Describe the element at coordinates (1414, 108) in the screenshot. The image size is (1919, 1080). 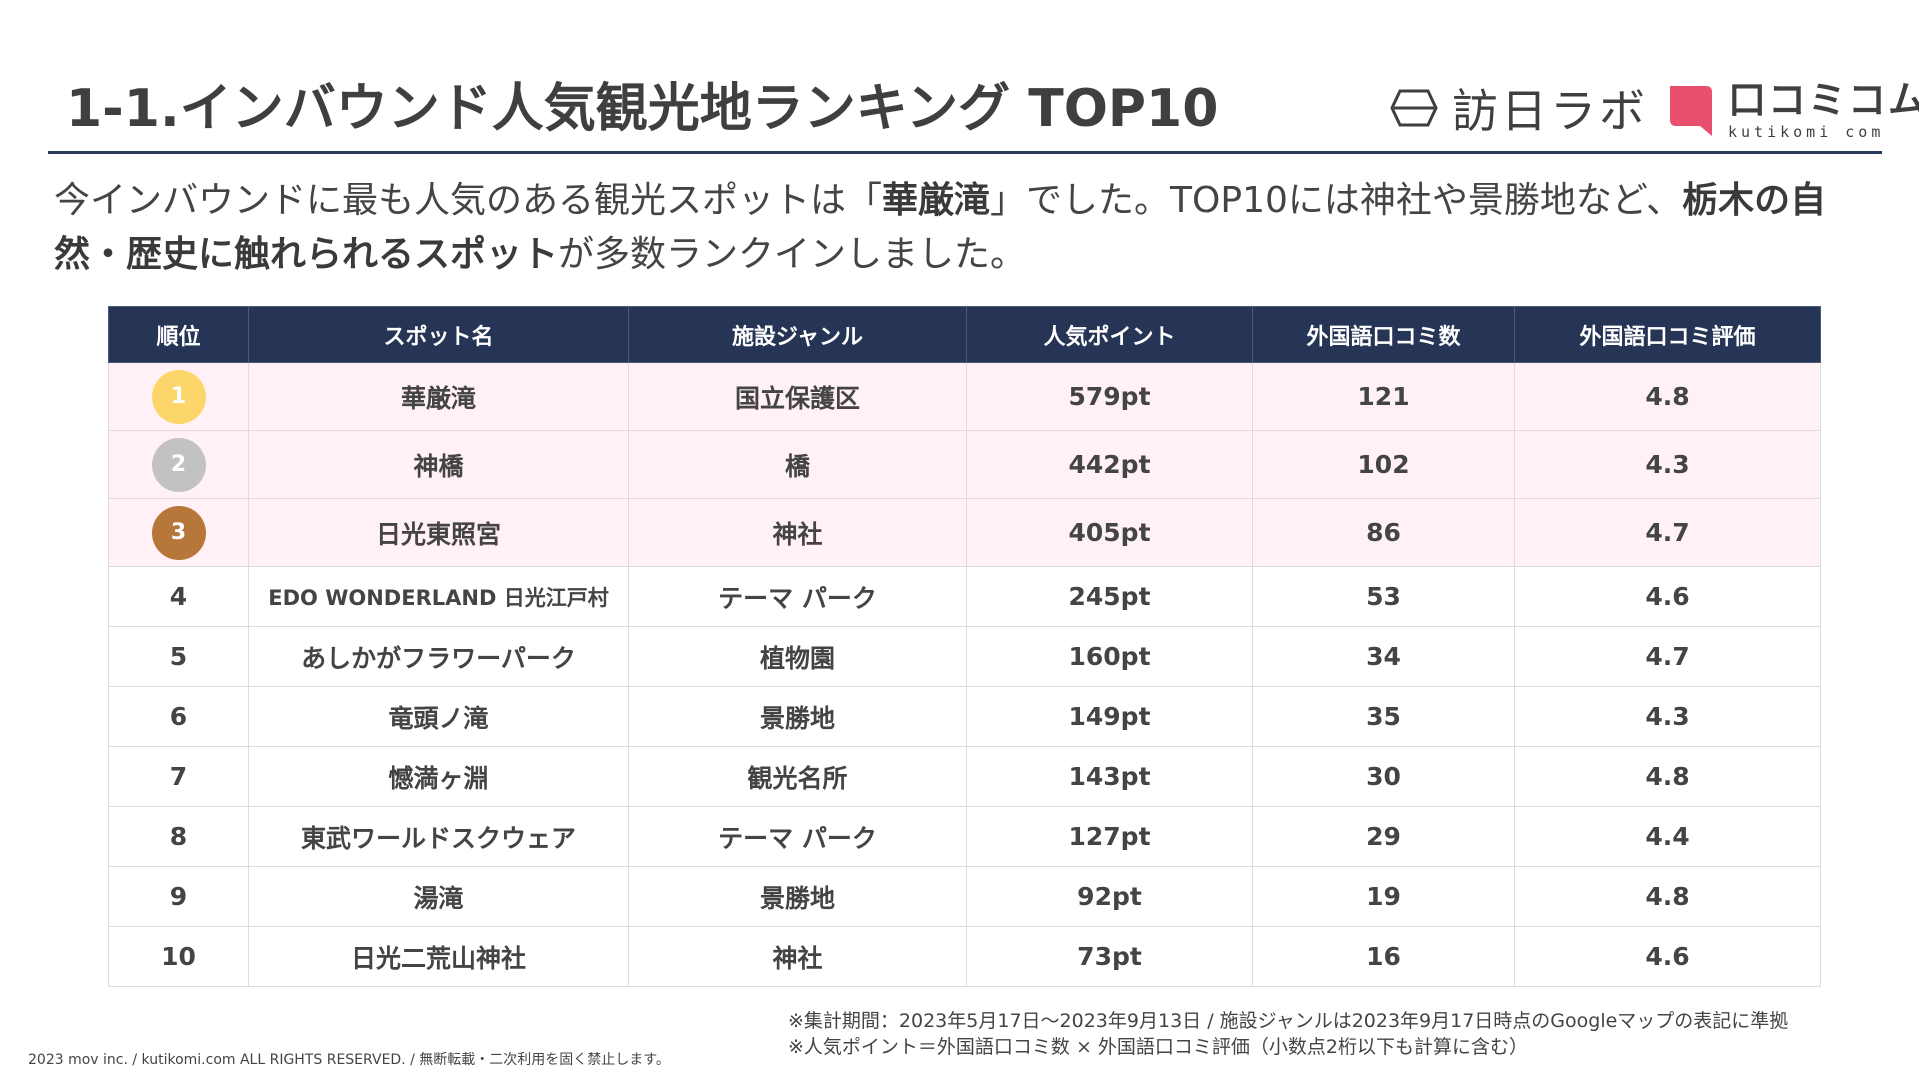
I see `hexagon-logo-icon` at that location.